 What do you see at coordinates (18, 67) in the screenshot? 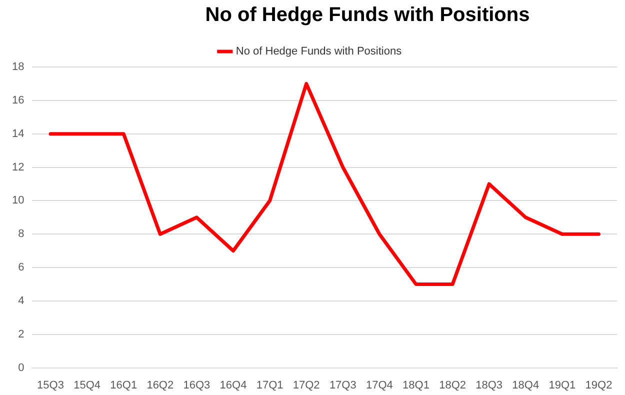
I see `y-tick-label: 18` at bounding box center [18, 67].